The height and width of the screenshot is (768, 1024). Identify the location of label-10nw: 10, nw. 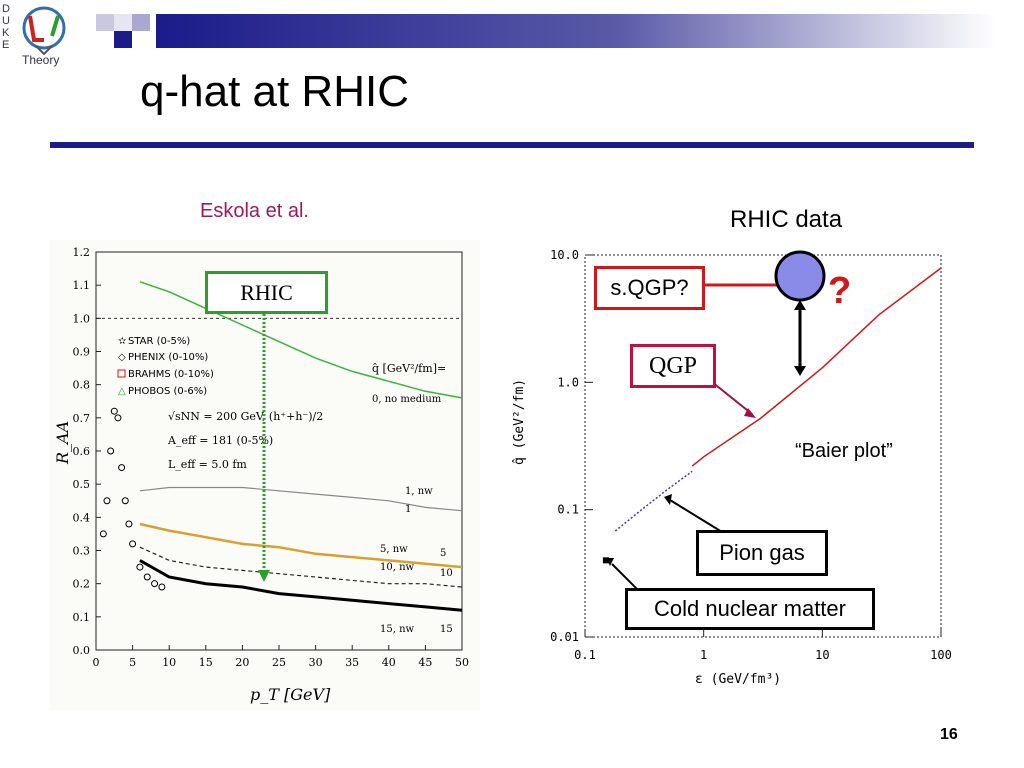
(397, 567).